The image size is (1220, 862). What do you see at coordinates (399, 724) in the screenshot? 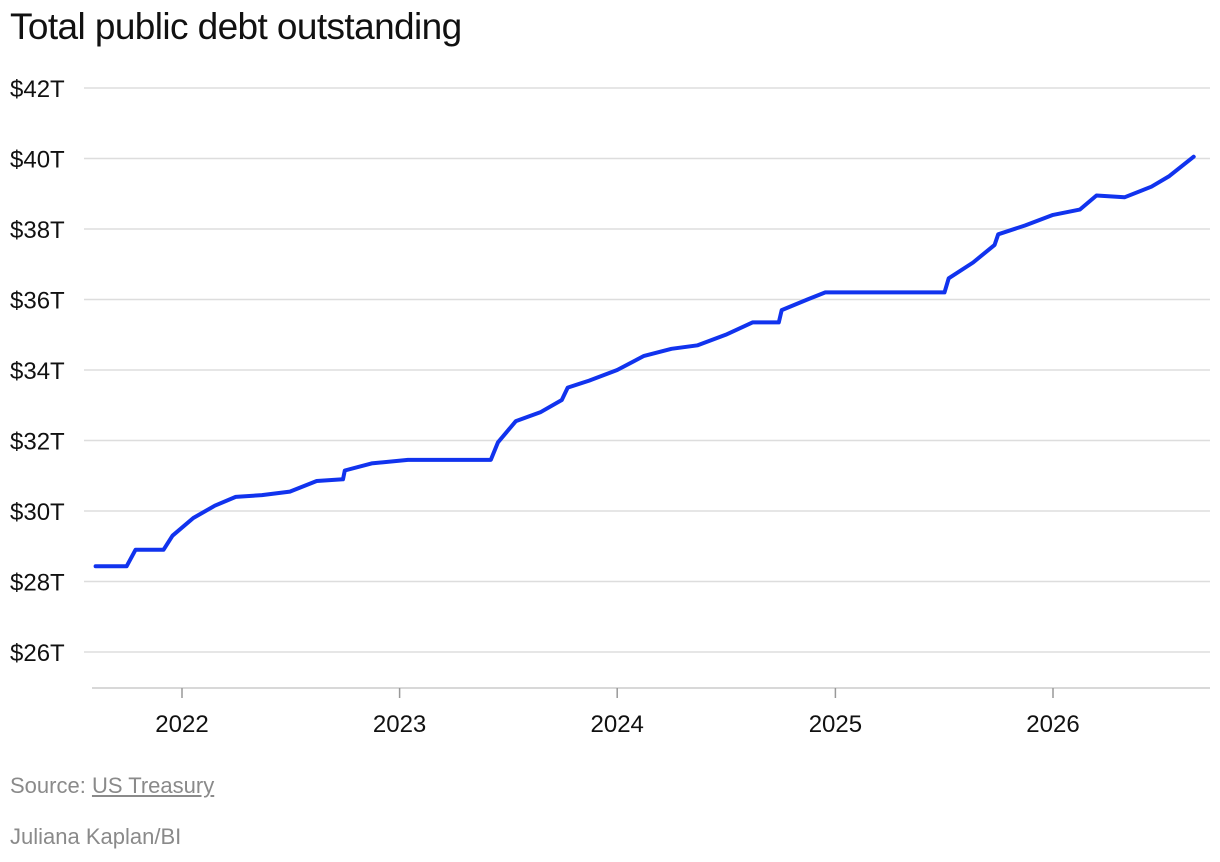
I see `x-tick-label: 2023` at bounding box center [399, 724].